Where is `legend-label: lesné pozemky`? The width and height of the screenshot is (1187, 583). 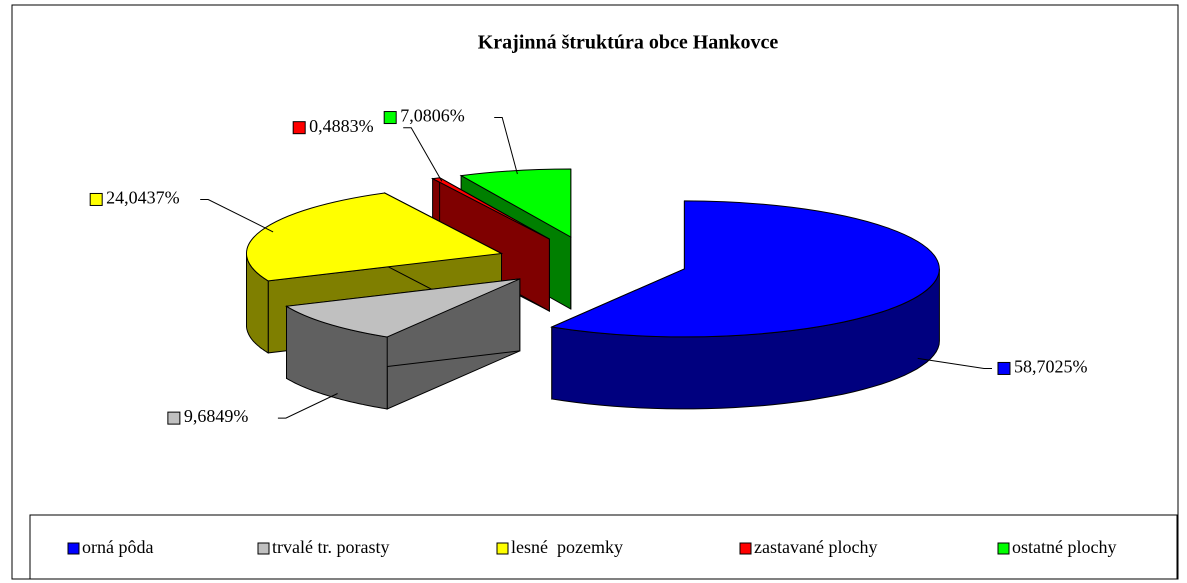 legend-label: lesné pozemky is located at coordinates (567, 547).